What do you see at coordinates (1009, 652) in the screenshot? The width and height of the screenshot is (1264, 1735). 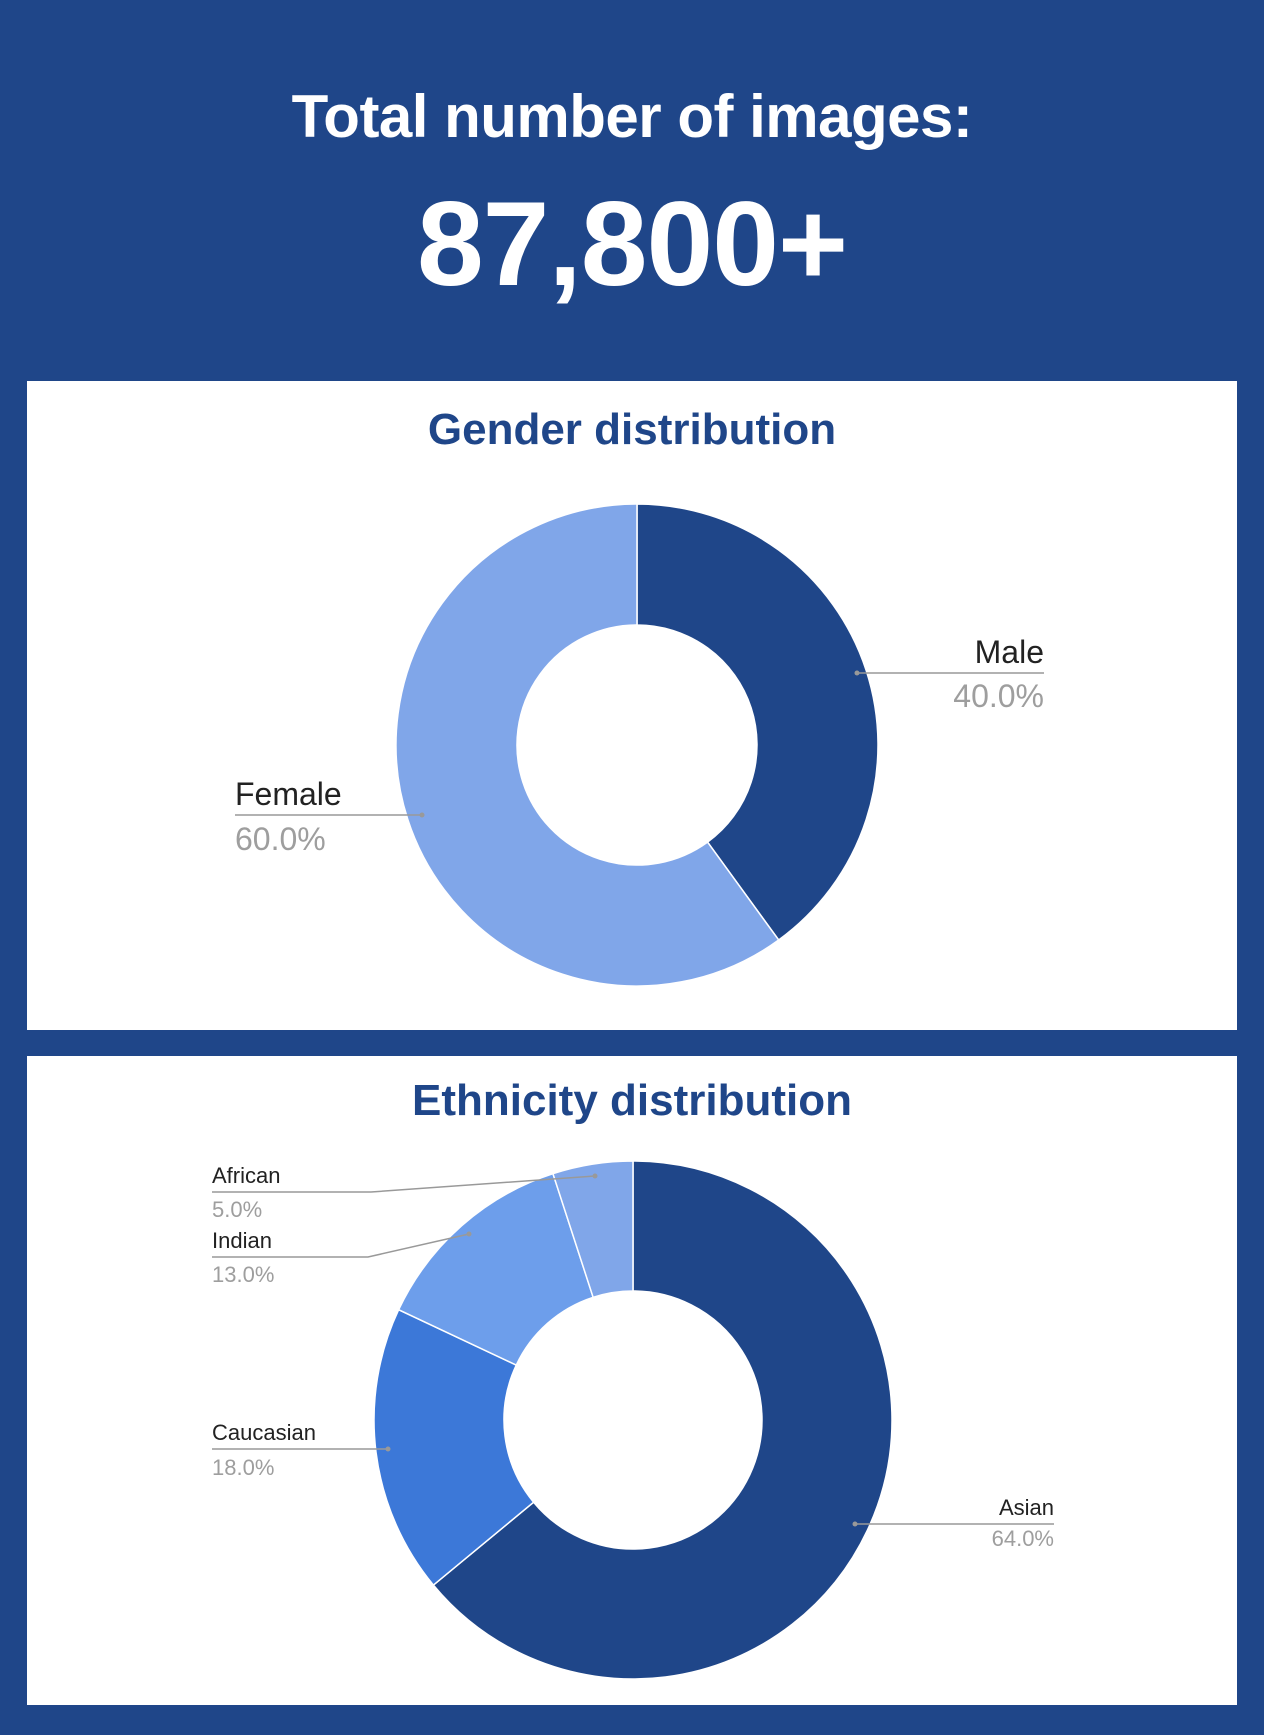 I see `label-name-male: Male` at bounding box center [1009, 652].